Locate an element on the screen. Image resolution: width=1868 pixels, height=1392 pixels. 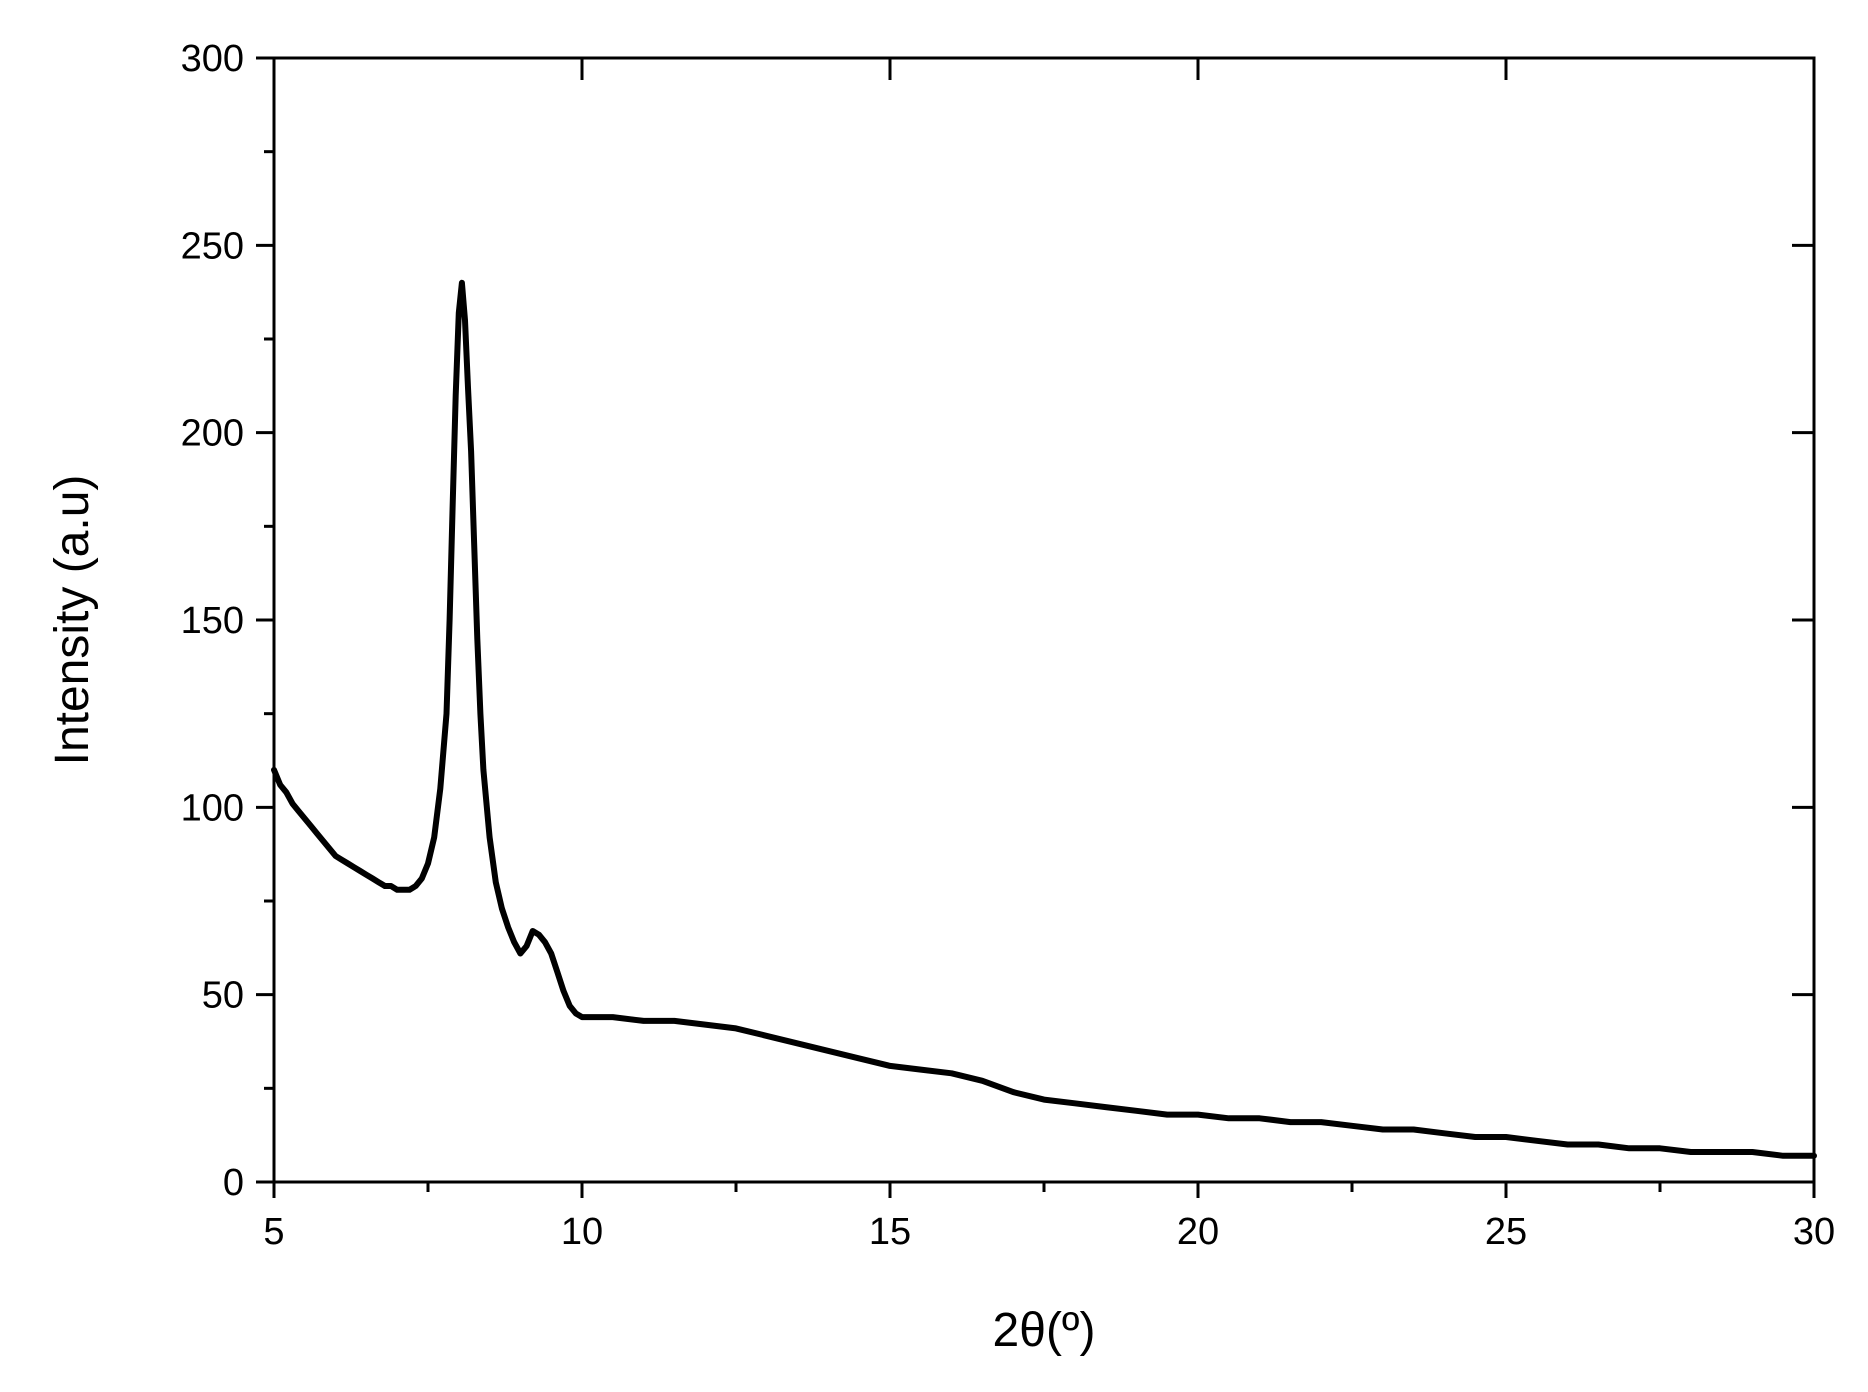
y-tick-label: 200 is located at coordinates (212, 434).